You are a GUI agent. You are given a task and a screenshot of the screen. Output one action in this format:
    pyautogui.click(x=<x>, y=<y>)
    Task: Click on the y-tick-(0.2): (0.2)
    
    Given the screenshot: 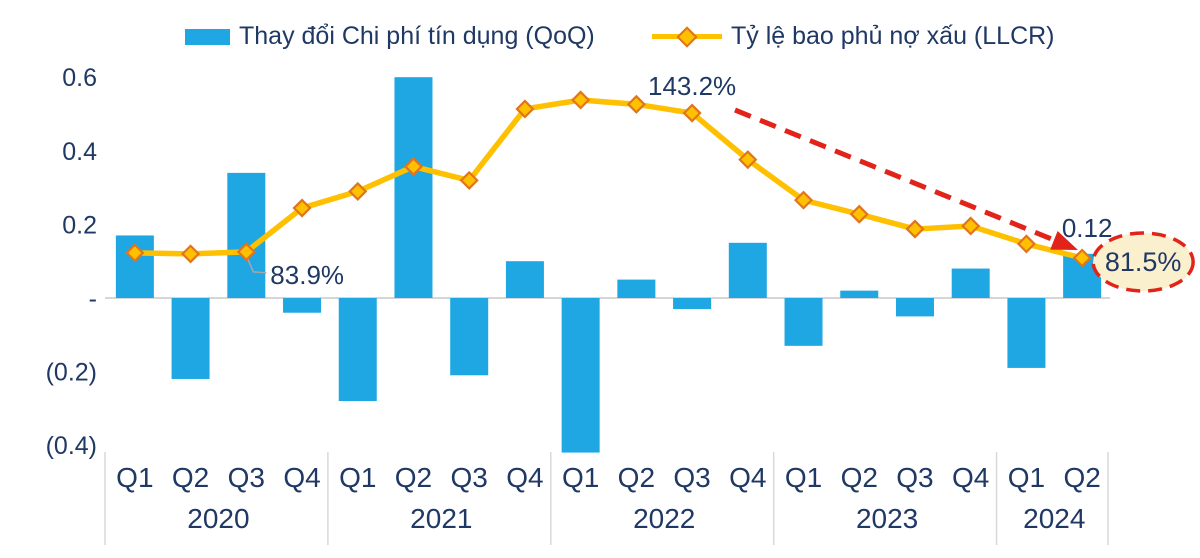 What is the action you would take?
    pyautogui.click(x=71, y=373)
    